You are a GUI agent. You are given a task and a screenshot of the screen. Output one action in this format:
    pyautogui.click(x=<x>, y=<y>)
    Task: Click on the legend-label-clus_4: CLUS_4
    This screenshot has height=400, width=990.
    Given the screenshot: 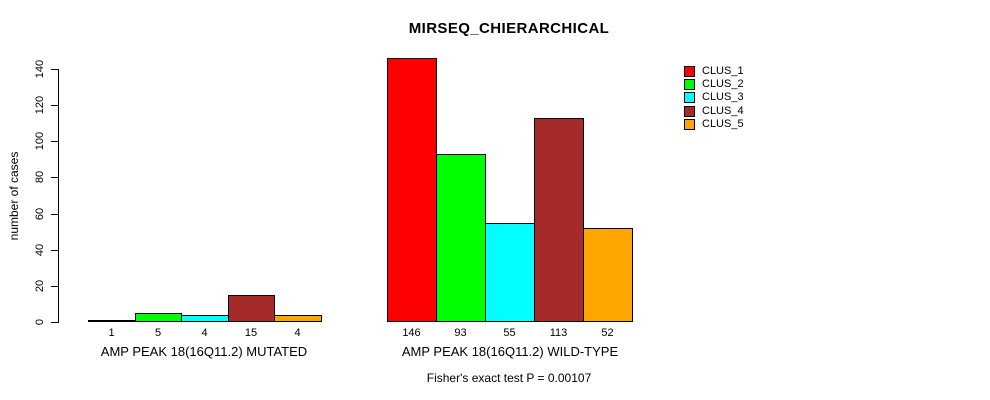 What is the action you would take?
    pyautogui.click(x=723, y=111)
    